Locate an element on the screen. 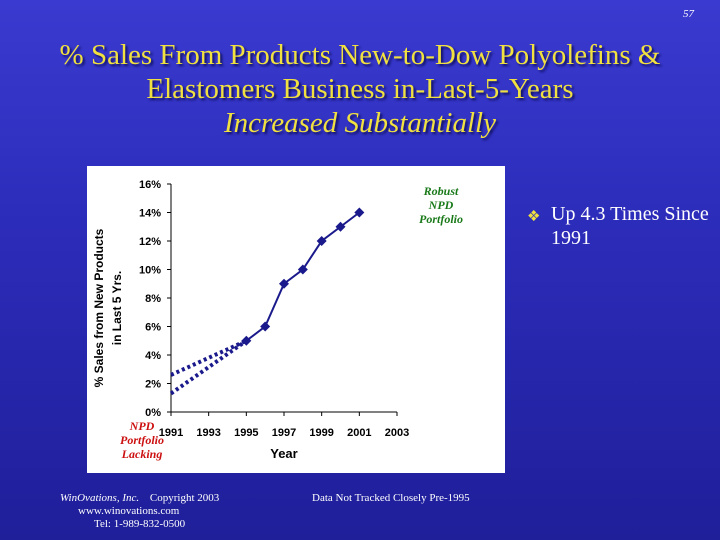  x-tick-label: 1997 is located at coordinates (284, 433).